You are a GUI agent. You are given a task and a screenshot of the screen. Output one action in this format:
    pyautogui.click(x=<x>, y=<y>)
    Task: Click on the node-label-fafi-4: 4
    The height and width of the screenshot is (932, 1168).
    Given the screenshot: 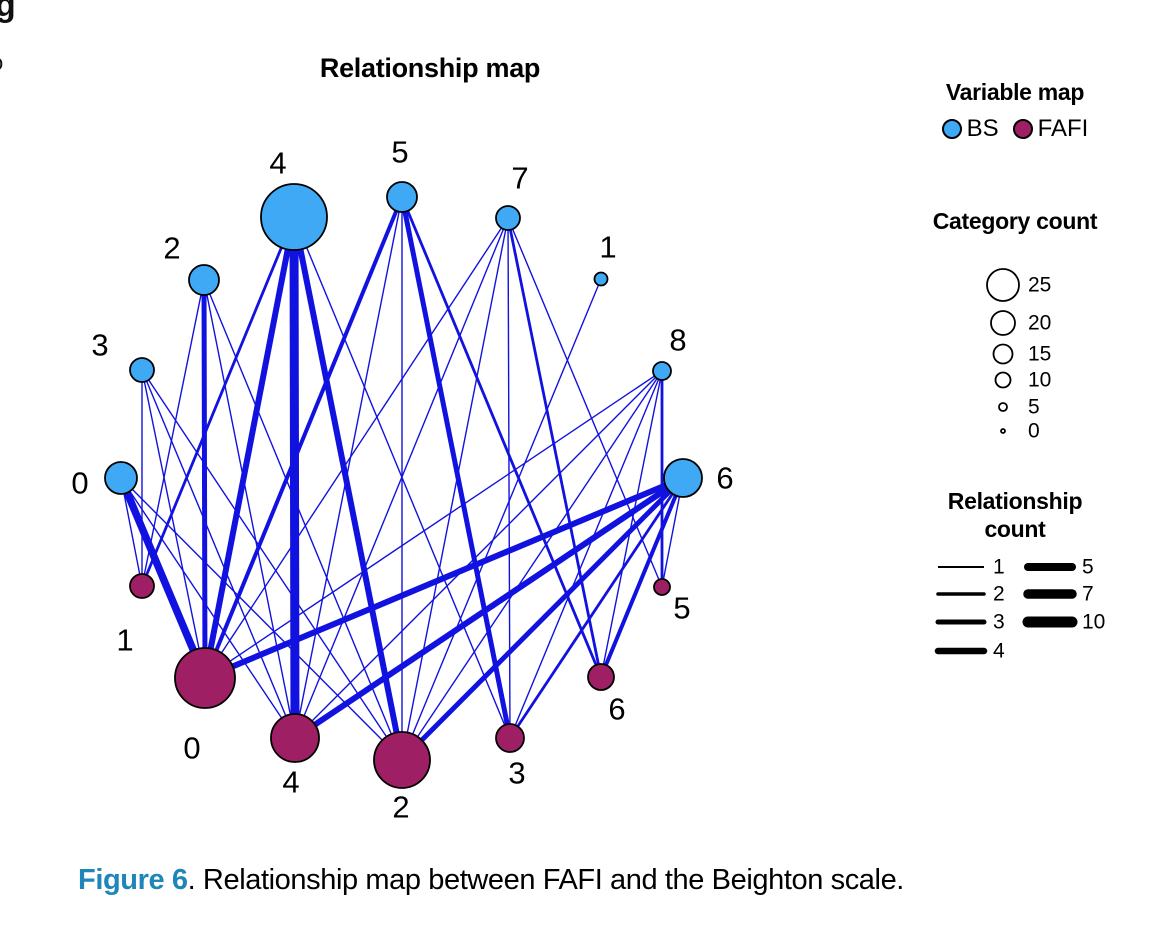 What is the action you would take?
    pyautogui.click(x=290, y=782)
    